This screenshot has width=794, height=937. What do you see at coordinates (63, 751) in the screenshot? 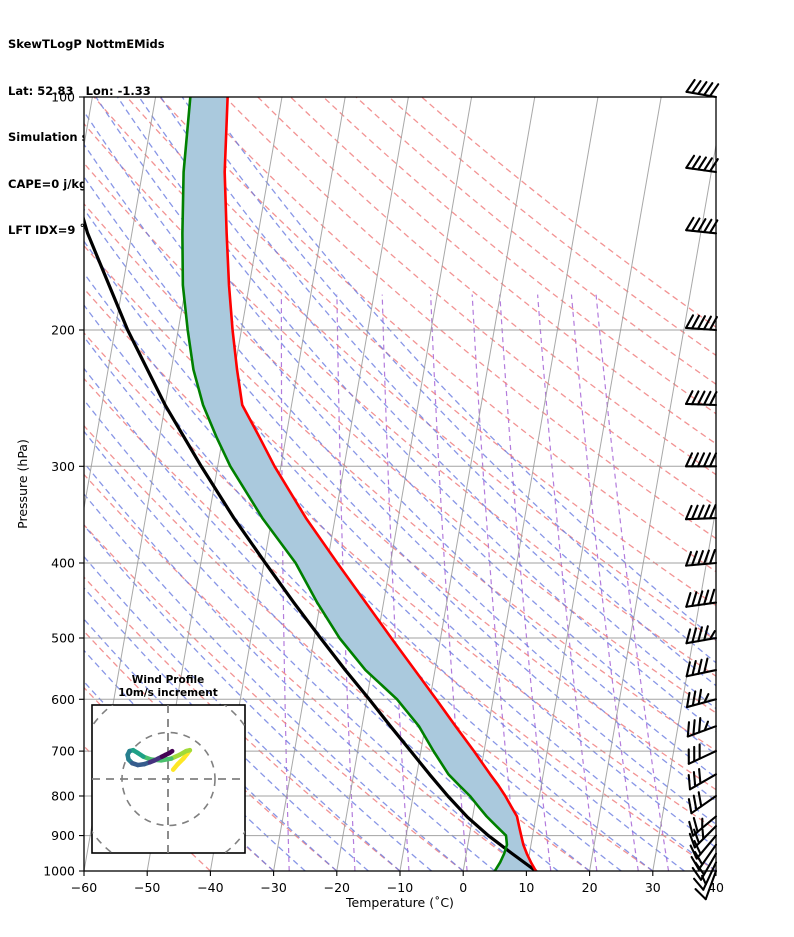
I see `y-tick-label: 700` at bounding box center [63, 751].